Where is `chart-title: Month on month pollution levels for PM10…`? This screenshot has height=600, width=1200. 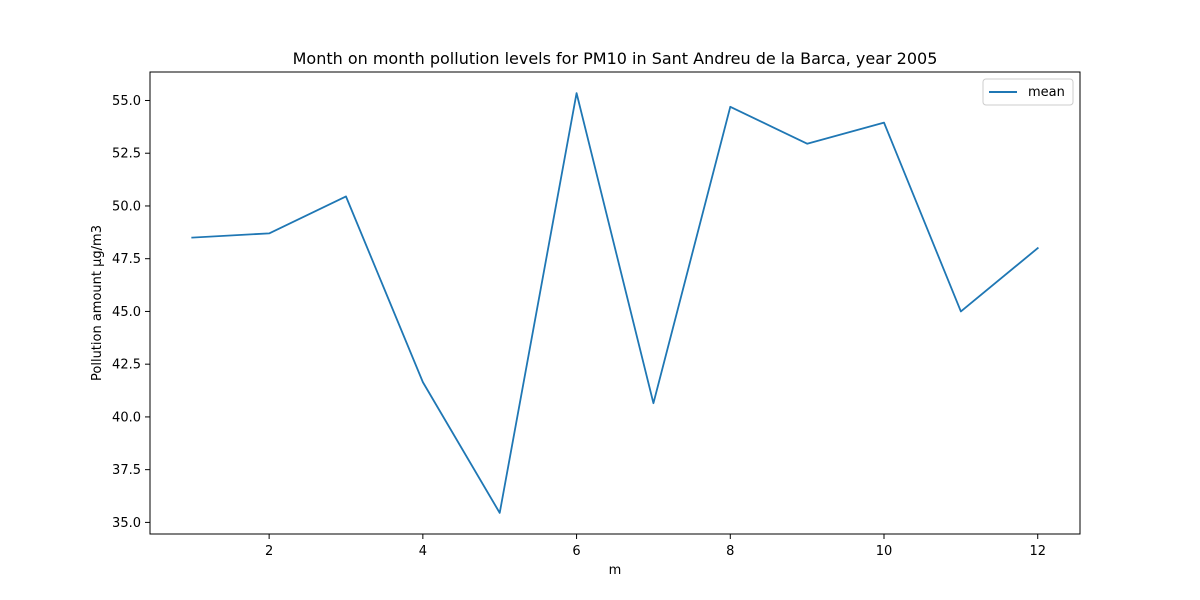 chart-title: Month on month pollution levels for PM10… is located at coordinates (615, 58).